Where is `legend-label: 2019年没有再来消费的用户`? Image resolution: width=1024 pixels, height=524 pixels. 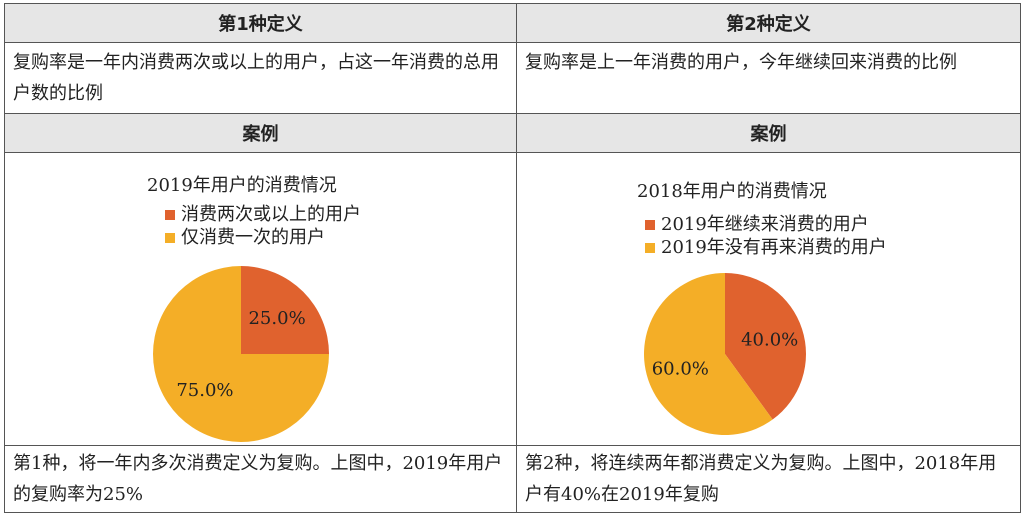 legend-label: 2019年没有再来消费的用户 is located at coordinates (774, 247).